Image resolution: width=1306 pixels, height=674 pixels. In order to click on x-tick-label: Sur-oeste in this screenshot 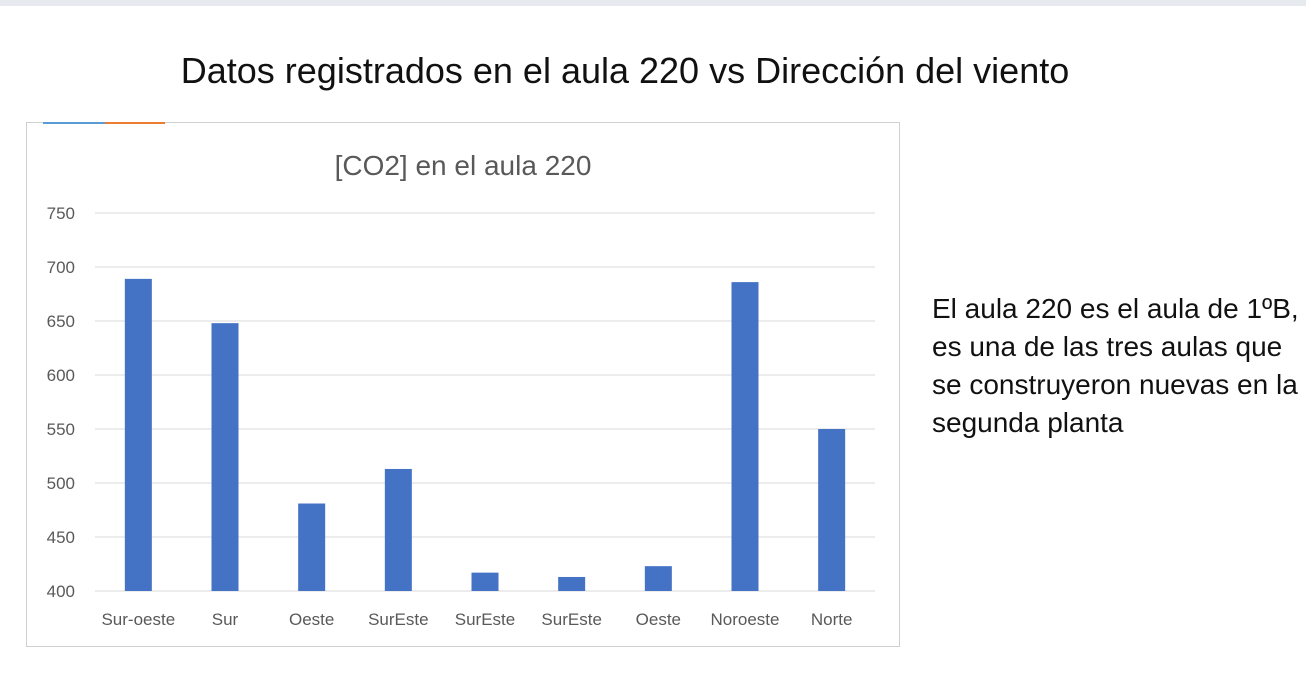, I will do `click(138, 619)`.